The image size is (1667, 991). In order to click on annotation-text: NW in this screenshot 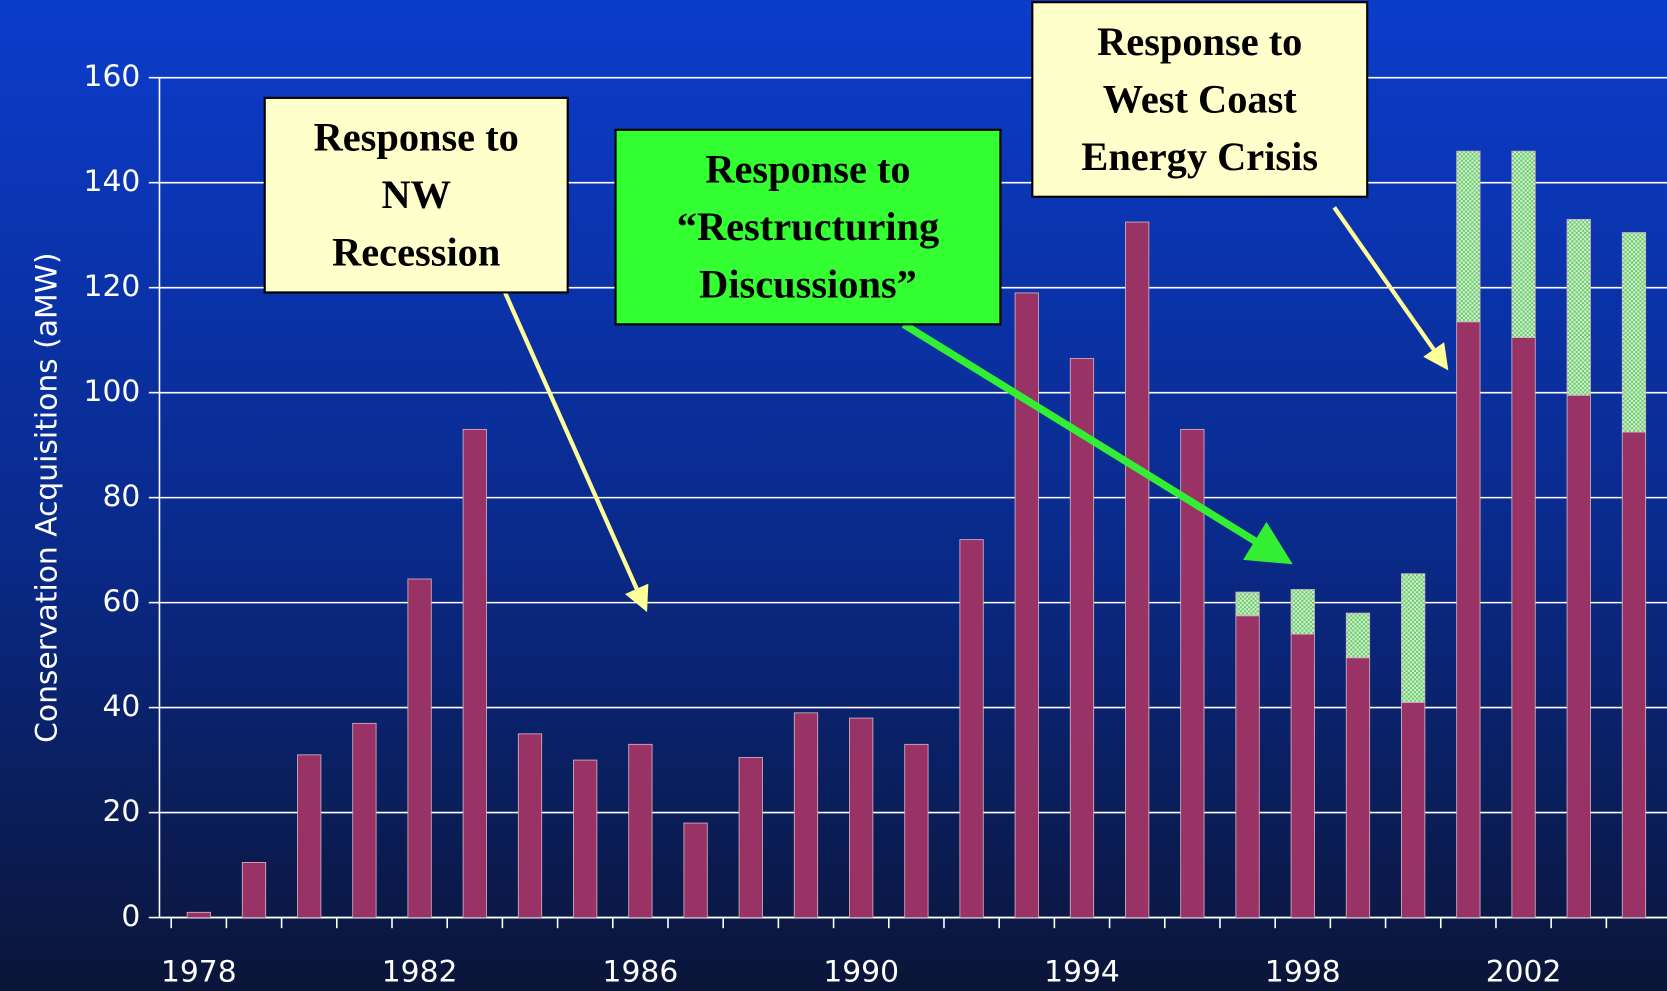, I will do `click(416, 194)`.